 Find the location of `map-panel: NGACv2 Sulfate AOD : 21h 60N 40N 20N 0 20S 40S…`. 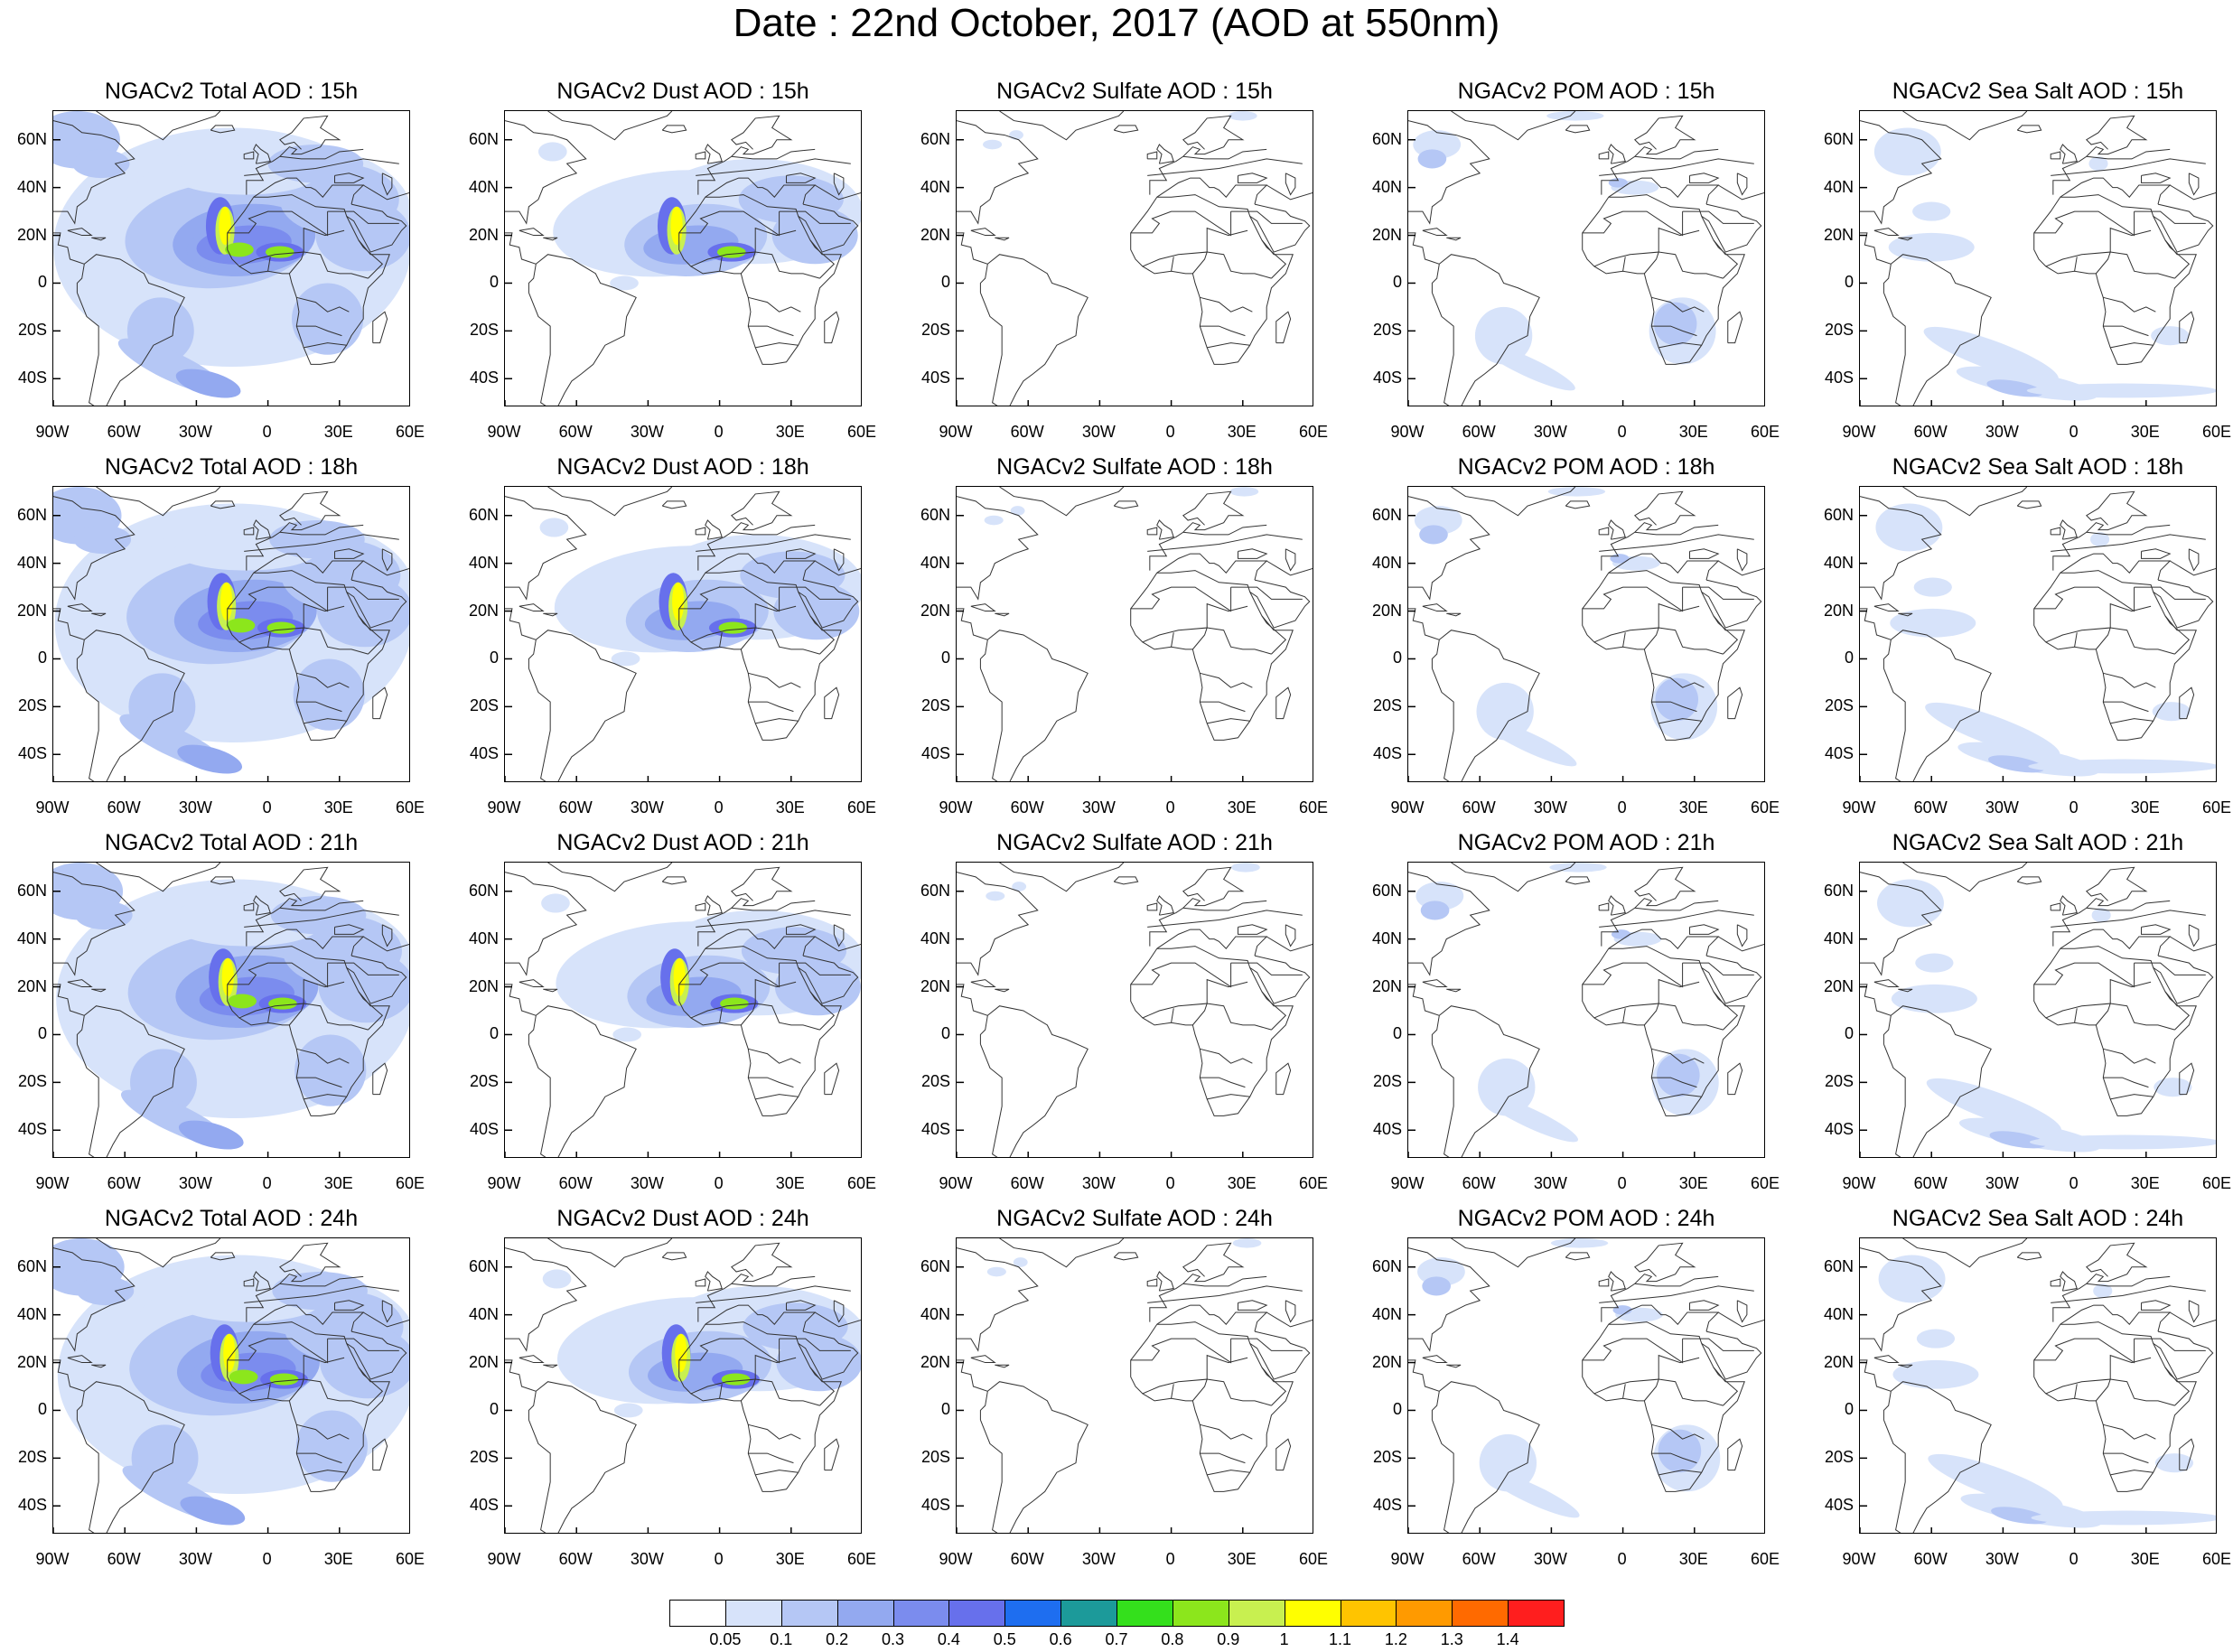

map-panel: NGACv2 Sulfate AOD : 21h 60N 40N 20N 0 20S 40S… is located at coordinates (1129, 1012).